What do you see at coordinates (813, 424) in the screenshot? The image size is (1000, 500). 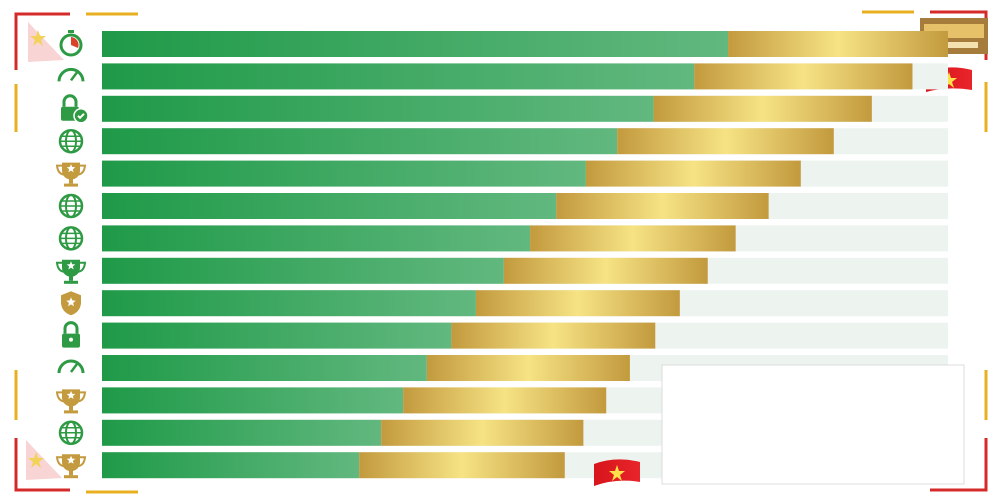 I see `overlay-panel` at bounding box center [813, 424].